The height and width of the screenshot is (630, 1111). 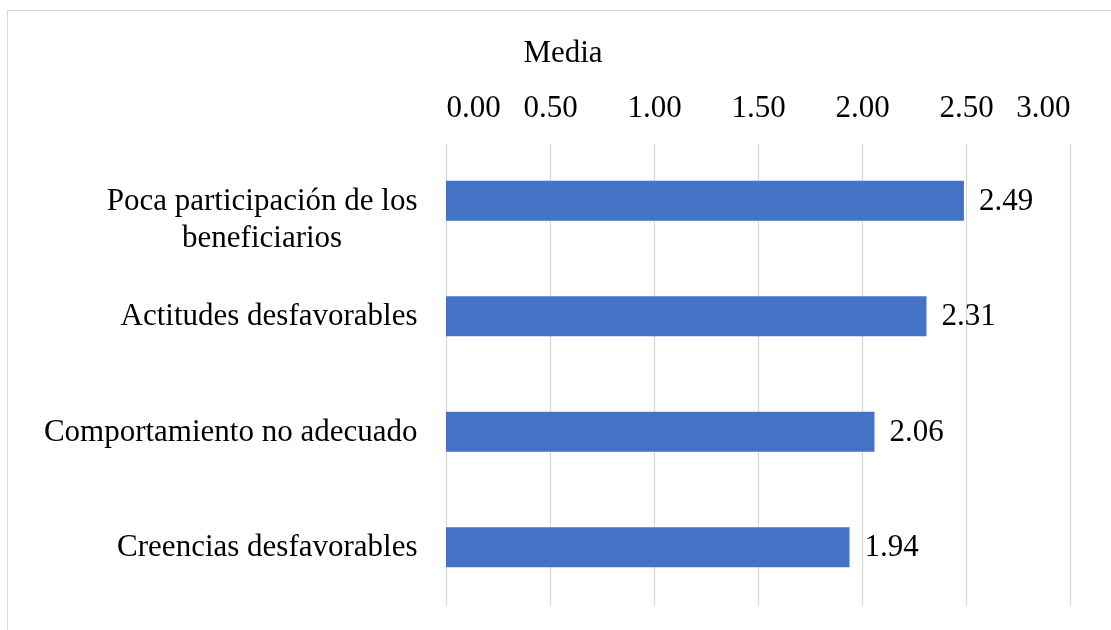 I want to click on y-tick-label: Creencias desfavorables, so click(x=267, y=546).